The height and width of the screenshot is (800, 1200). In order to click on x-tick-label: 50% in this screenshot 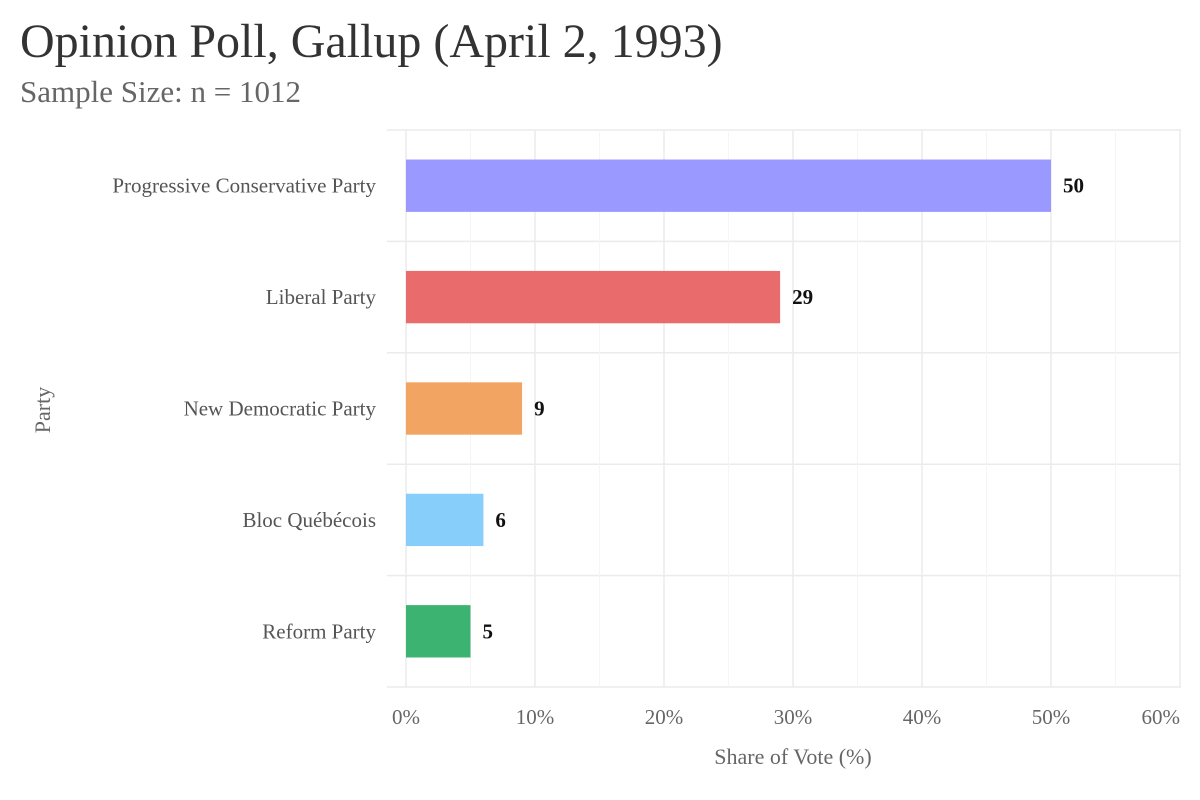, I will do `click(1051, 717)`.